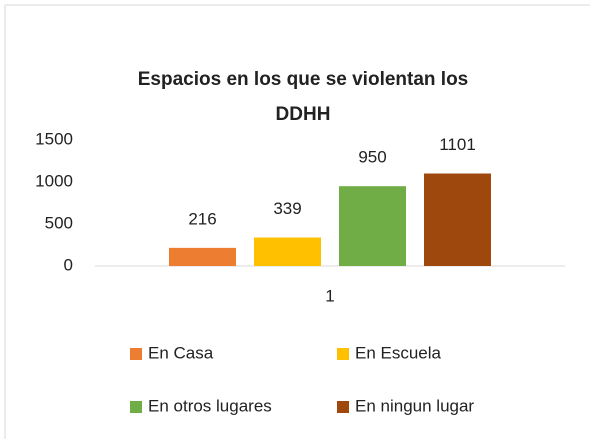 The image size is (590, 439). What do you see at coordinates (372, 157) in the screenshot?
I see `data-label: 950` at bounding box center [372, 157].